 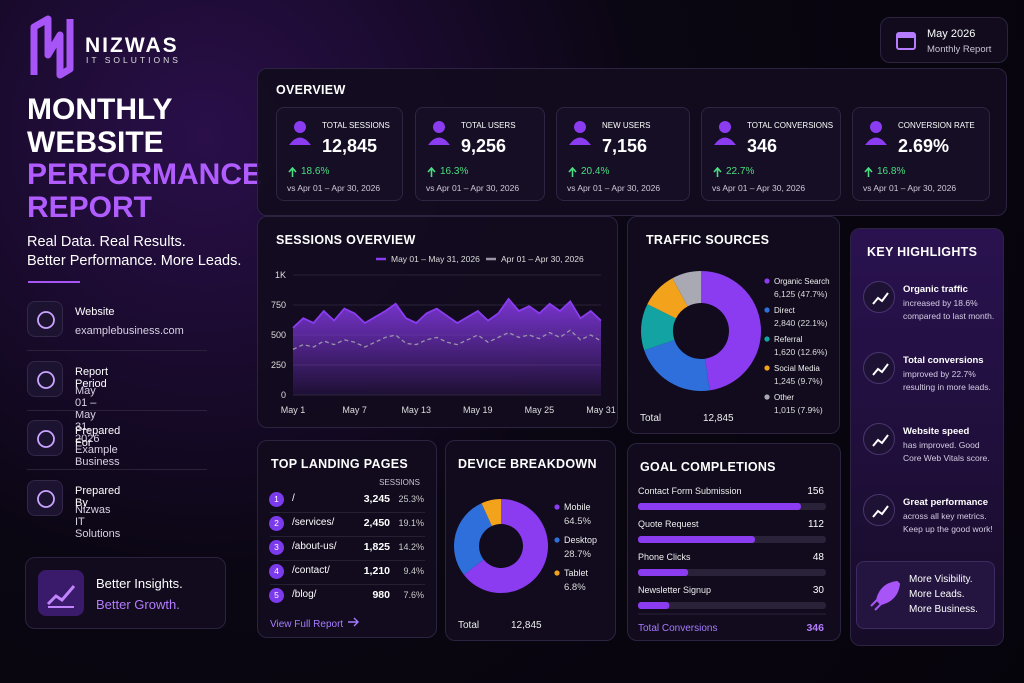 I want to click on kpi-change: 16.8%, so click(x=891, y=171).